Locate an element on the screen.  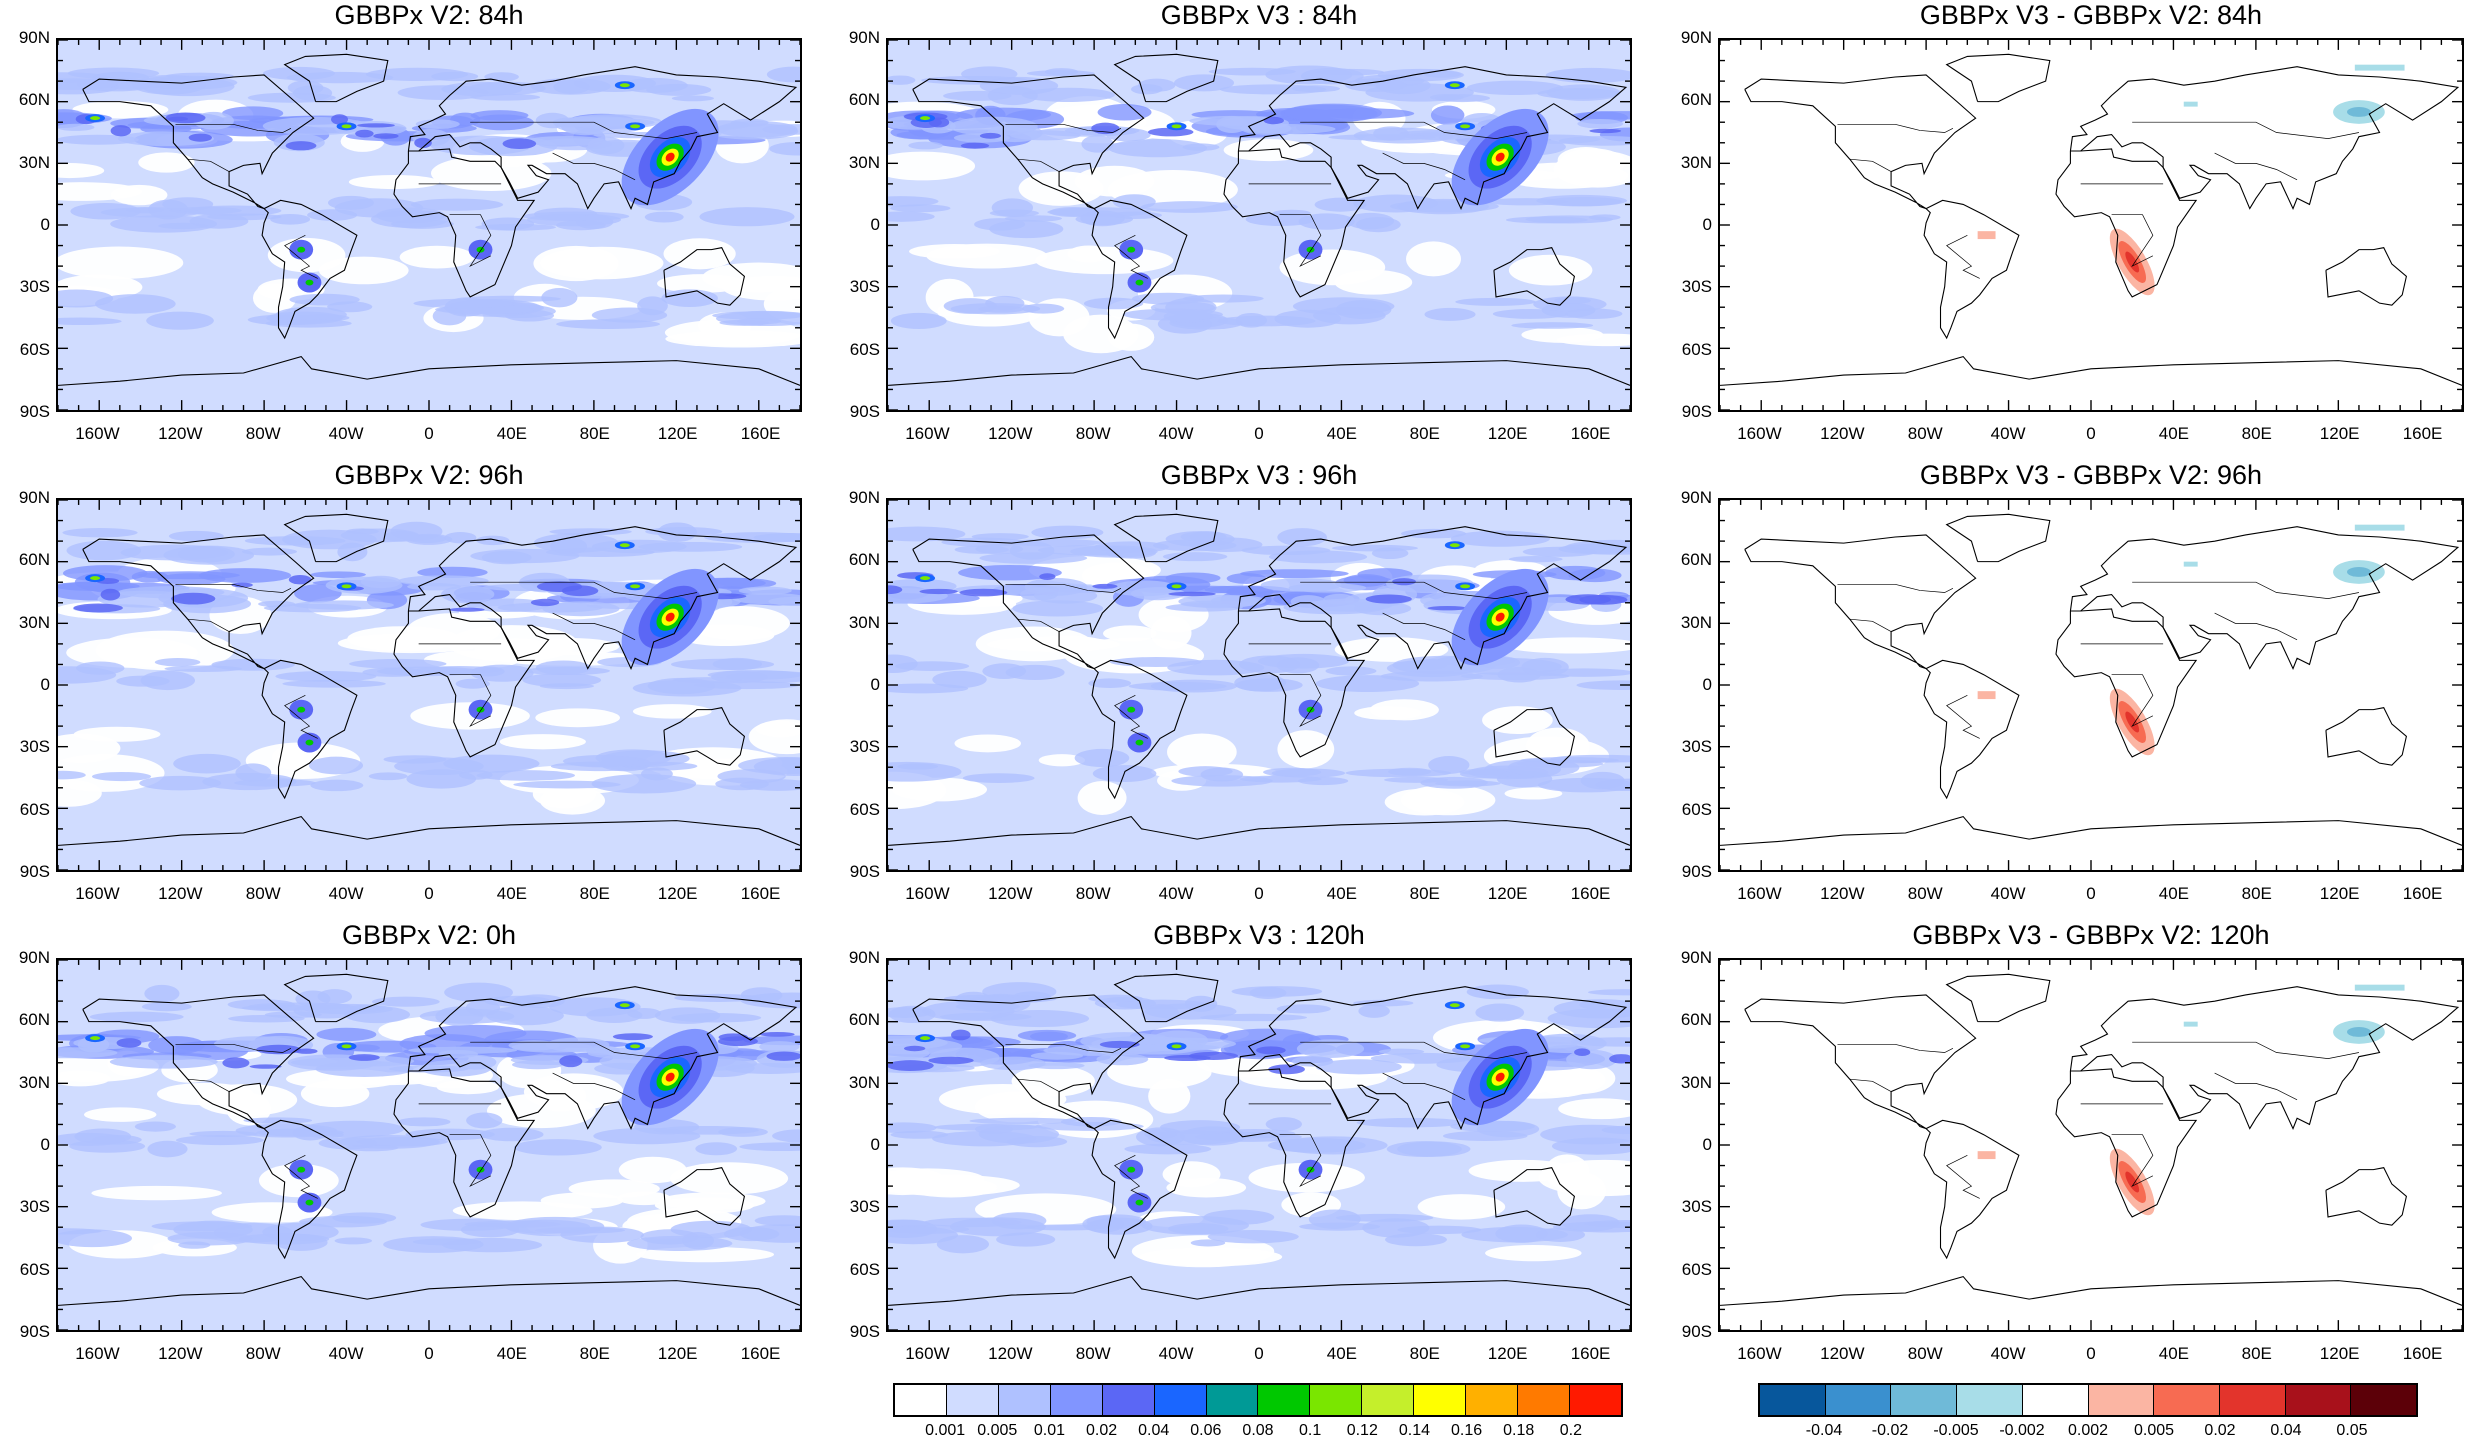
longitude-tick-label: 40E is located at coordinates (1341, 893).